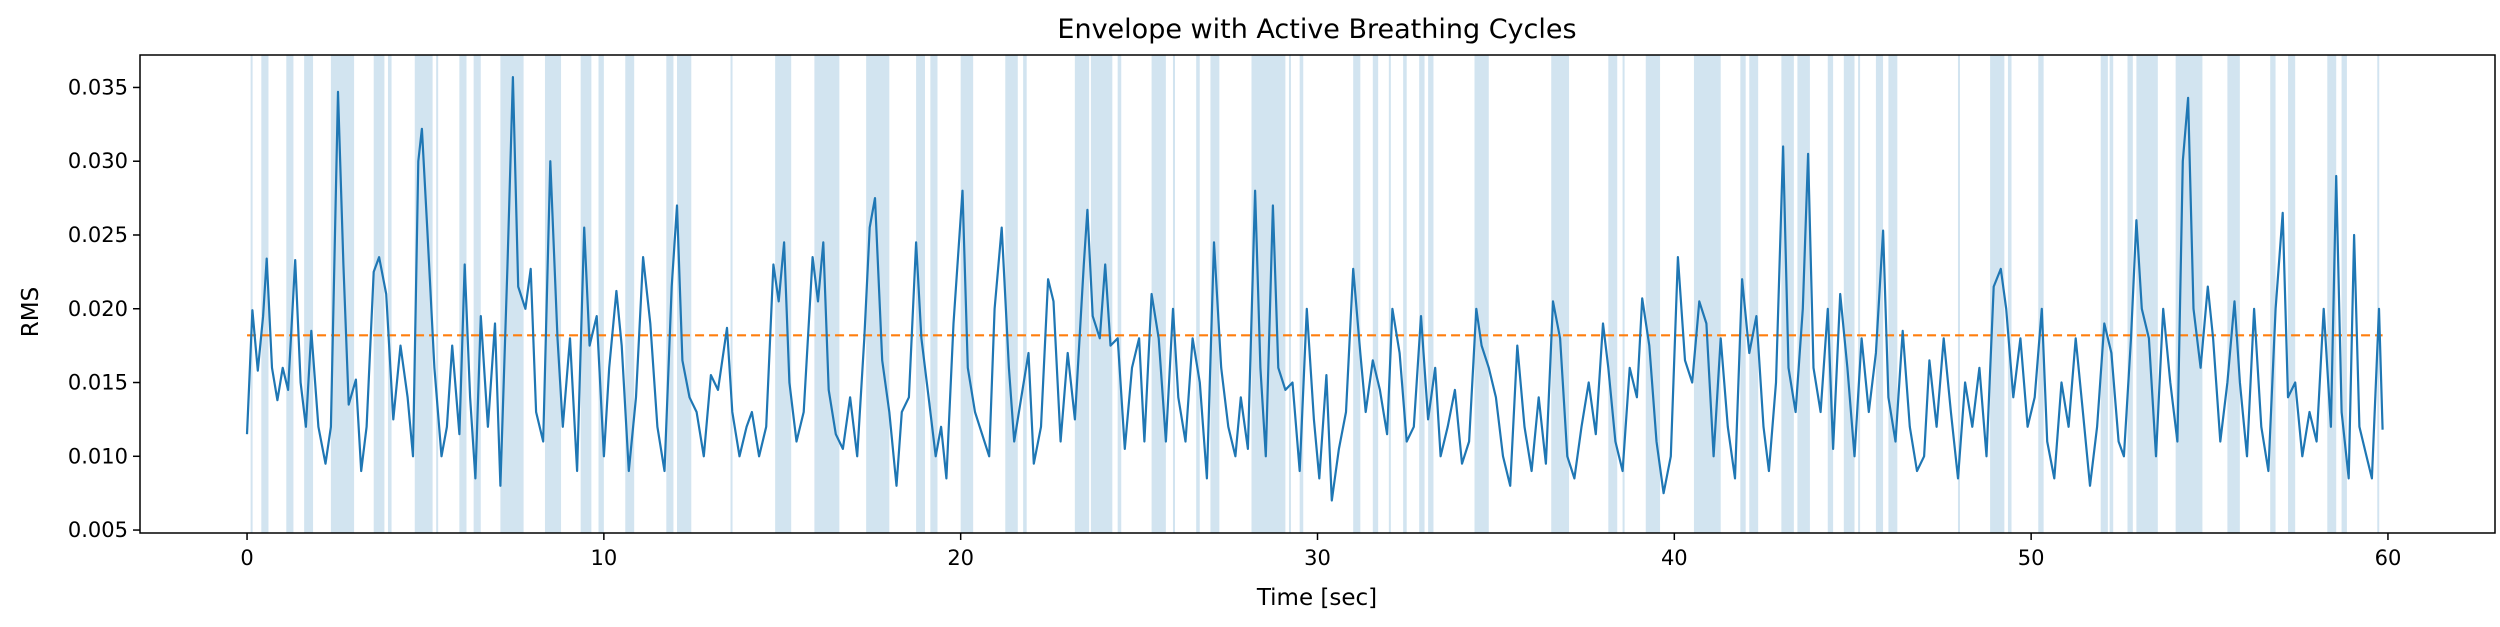 This screenshot has height=627, width=2500. I want to click on chart-title: Envelope with Active Breathing Cycles, so click(1316, 29).